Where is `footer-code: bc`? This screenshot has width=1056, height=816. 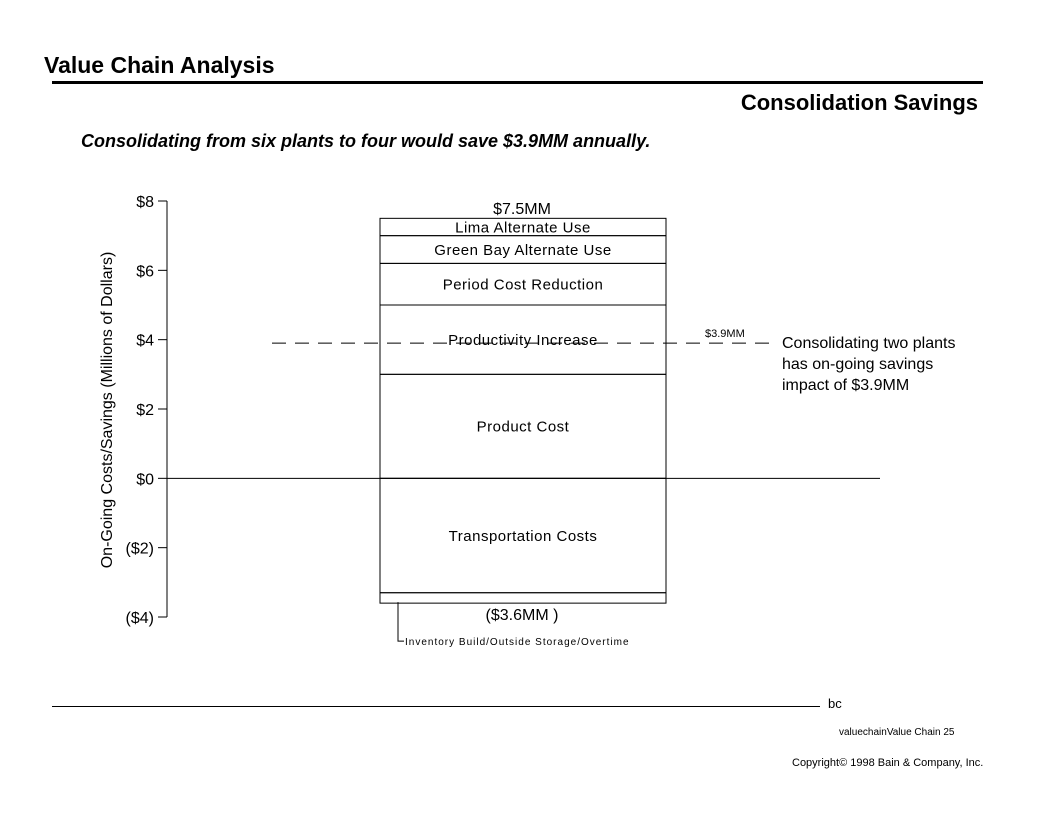
footer-code: bc is located at coordinates (835, 703).